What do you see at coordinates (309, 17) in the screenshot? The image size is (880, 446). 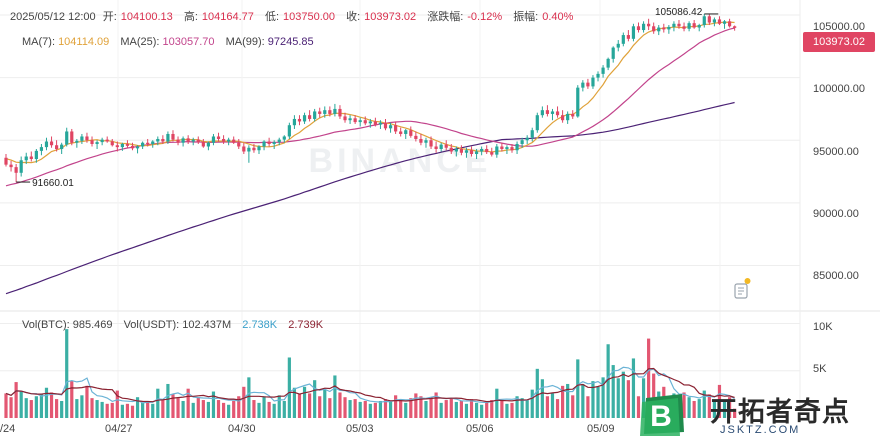 I see `low-value: 103750.00` at bounding box center [309, 17].